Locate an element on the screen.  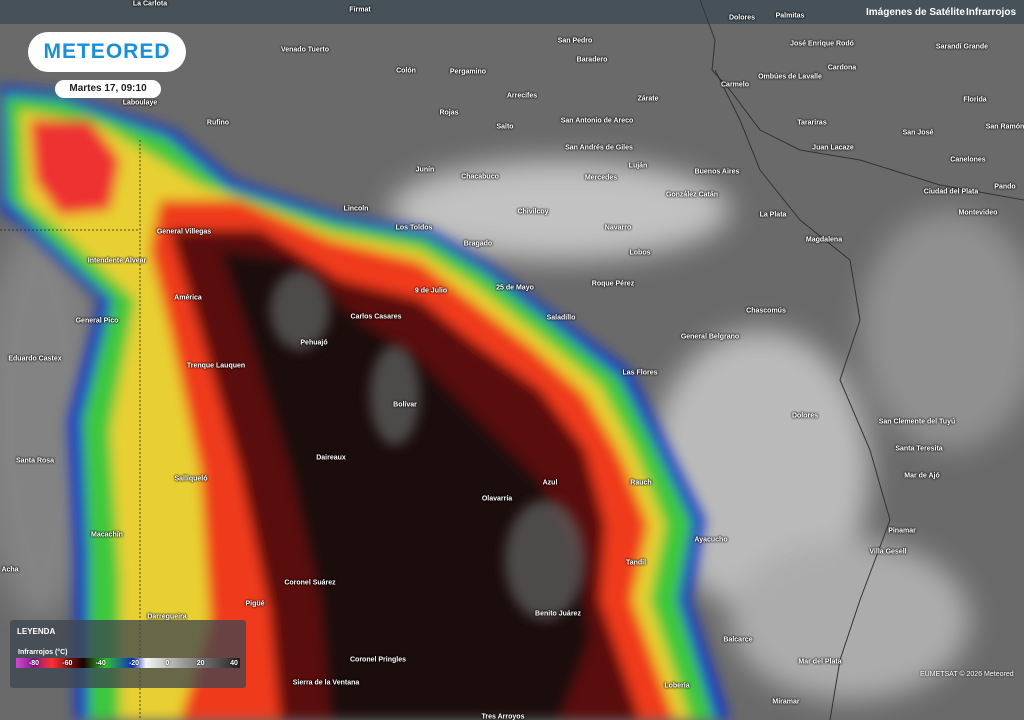
place-label: Sarandí Grande is located at coordinates (962, 47).